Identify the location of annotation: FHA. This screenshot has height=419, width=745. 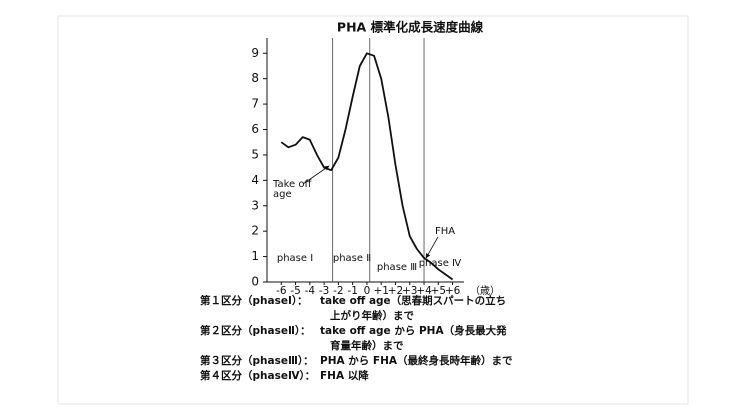
(445, 231).